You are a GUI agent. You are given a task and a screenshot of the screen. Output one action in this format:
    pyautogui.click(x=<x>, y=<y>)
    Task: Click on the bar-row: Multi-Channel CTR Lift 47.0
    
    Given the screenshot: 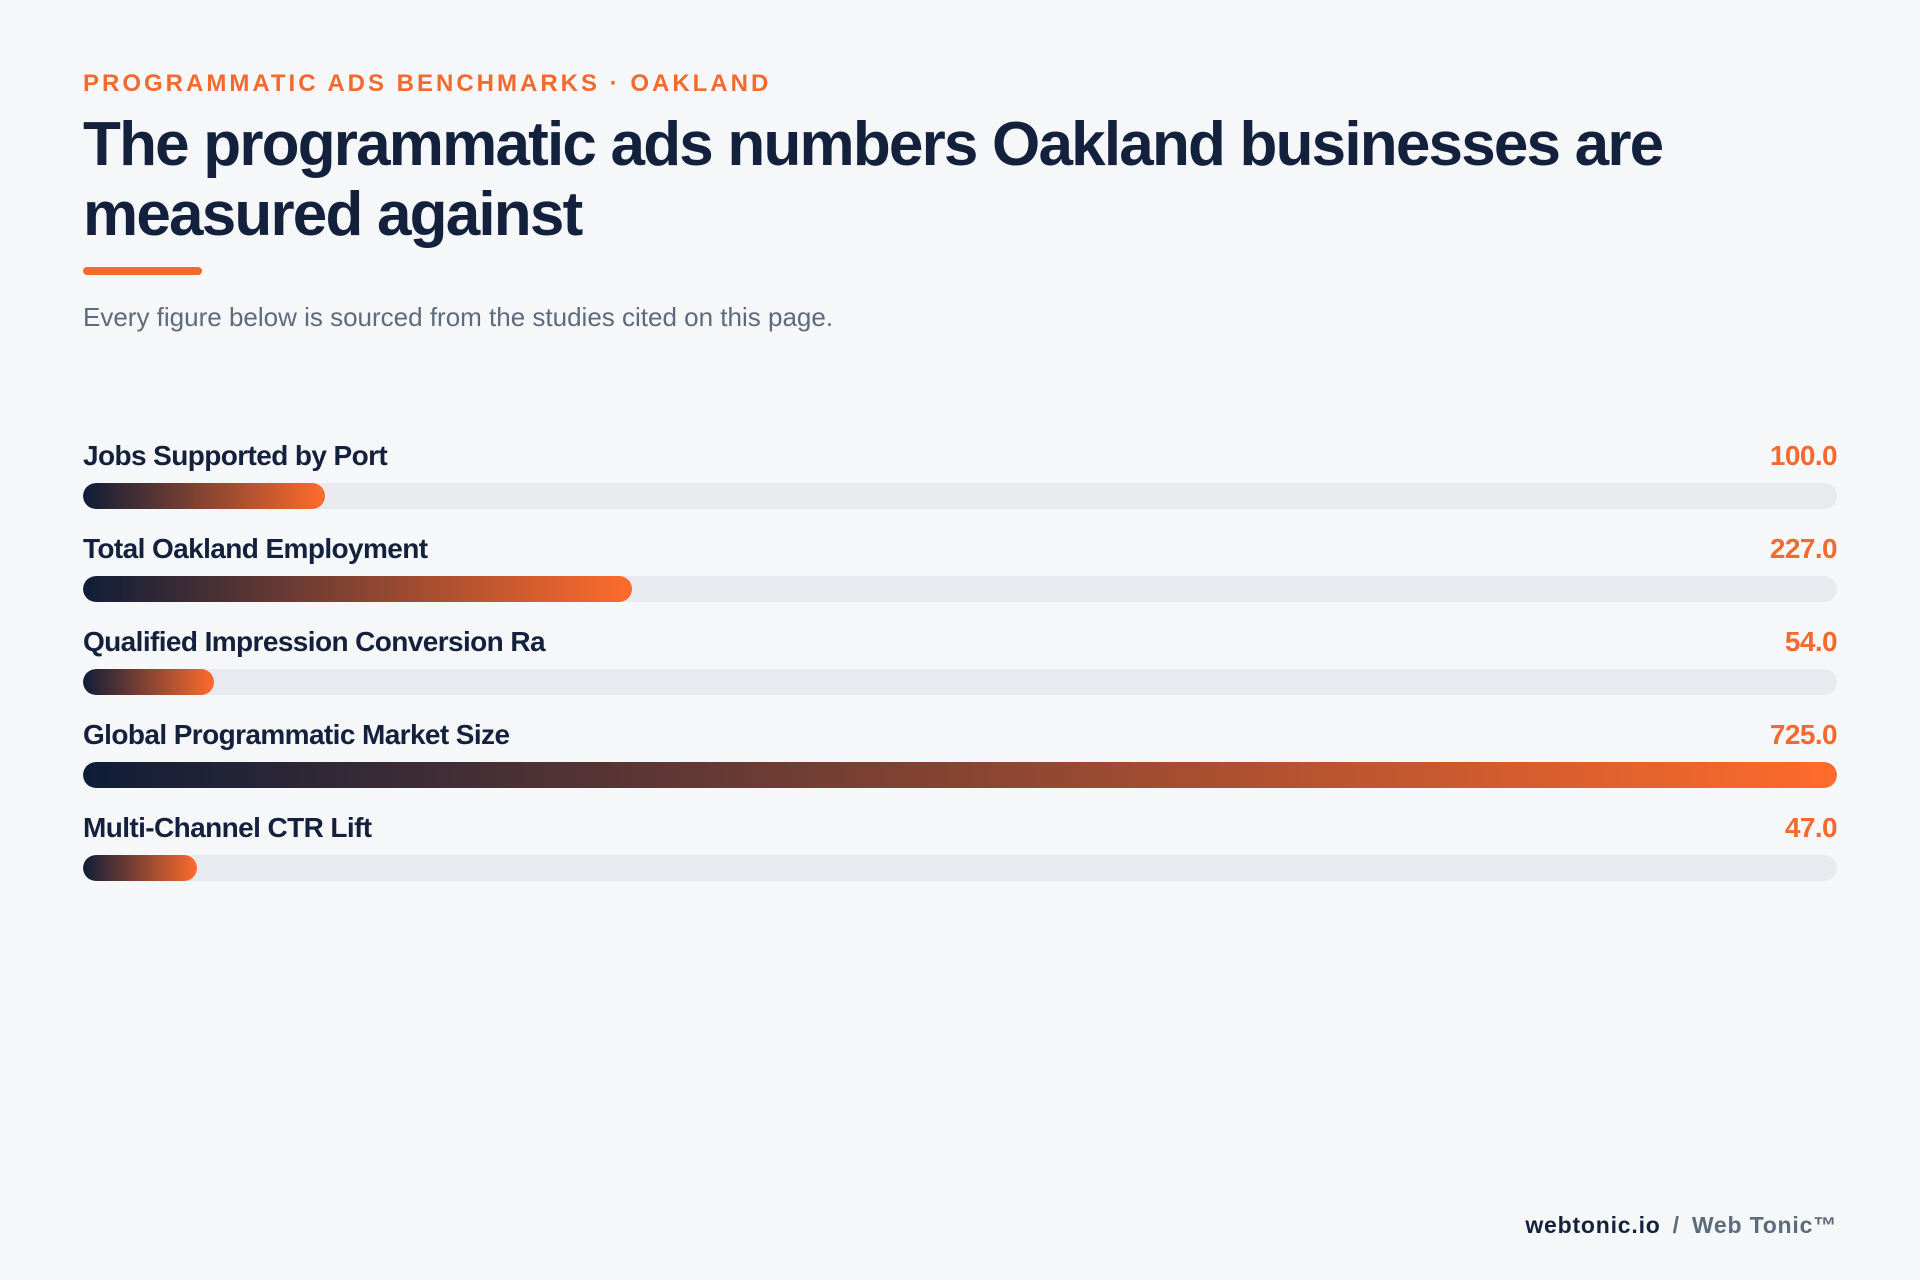 What is the action you would take?
    pyautogui.click(x=960, y=854)
    